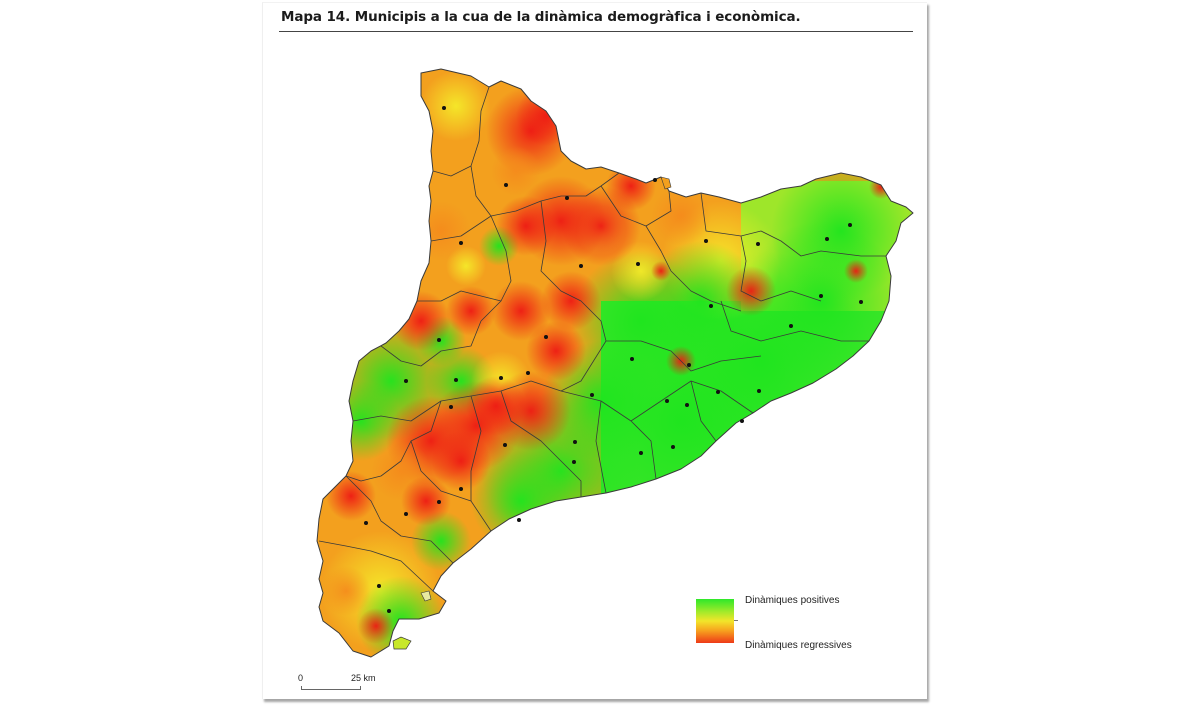 The image size is (1200, 707). Describe the element at coordinates (596, 31) in the screenshot. I see `title-underline` at that location.